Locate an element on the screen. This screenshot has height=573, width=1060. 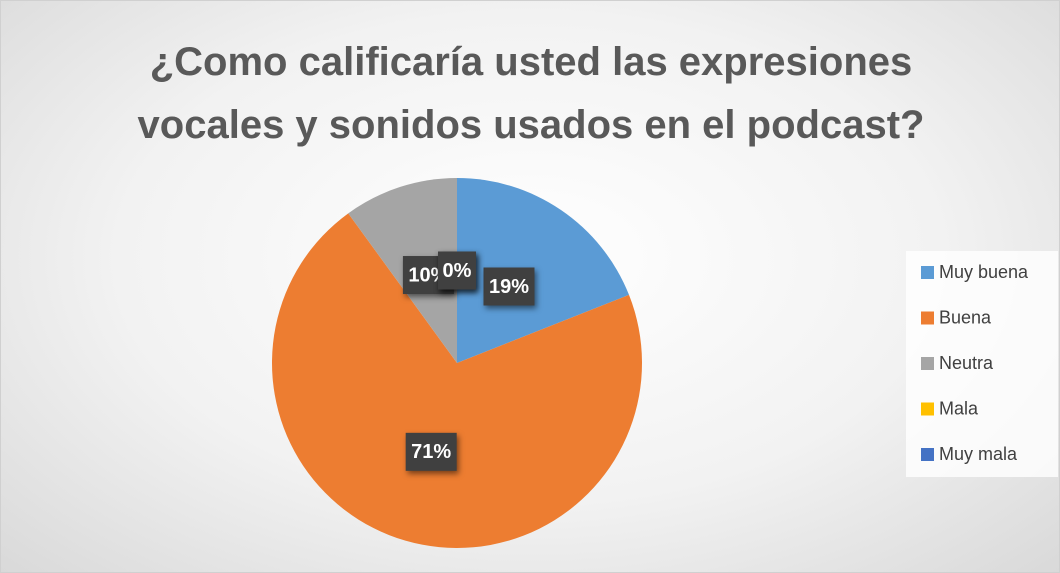
data-label: 0% is located at coordinates (457, 271).